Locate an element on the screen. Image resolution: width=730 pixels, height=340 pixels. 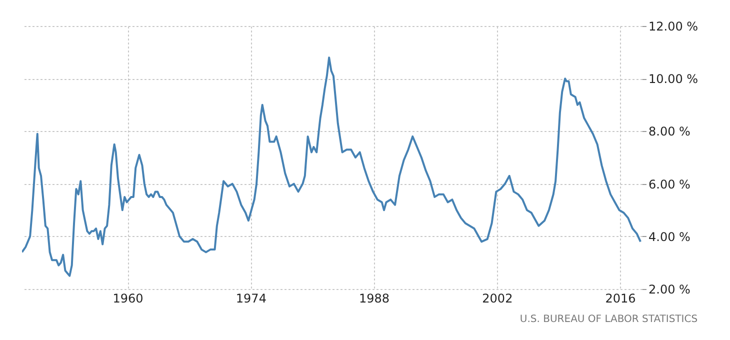
x-tick-label: 1960 is located at coordinates (128, 299).